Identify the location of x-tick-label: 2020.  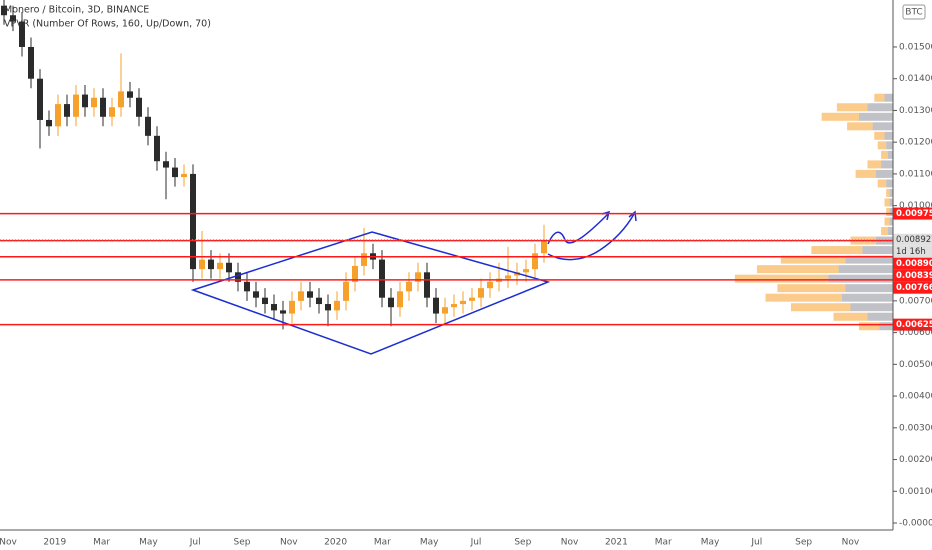
(335, 543).